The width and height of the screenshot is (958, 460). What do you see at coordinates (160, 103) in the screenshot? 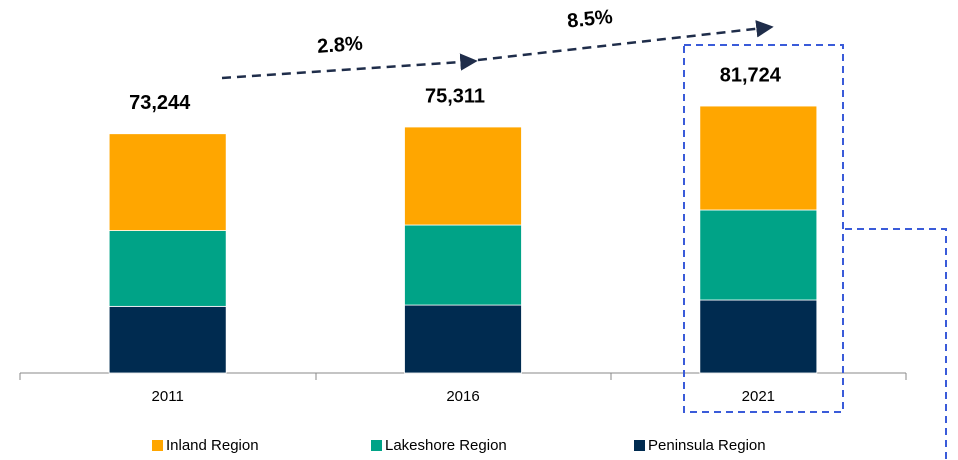
I see `total-label: 73,244` at bounding box center [160, 103].